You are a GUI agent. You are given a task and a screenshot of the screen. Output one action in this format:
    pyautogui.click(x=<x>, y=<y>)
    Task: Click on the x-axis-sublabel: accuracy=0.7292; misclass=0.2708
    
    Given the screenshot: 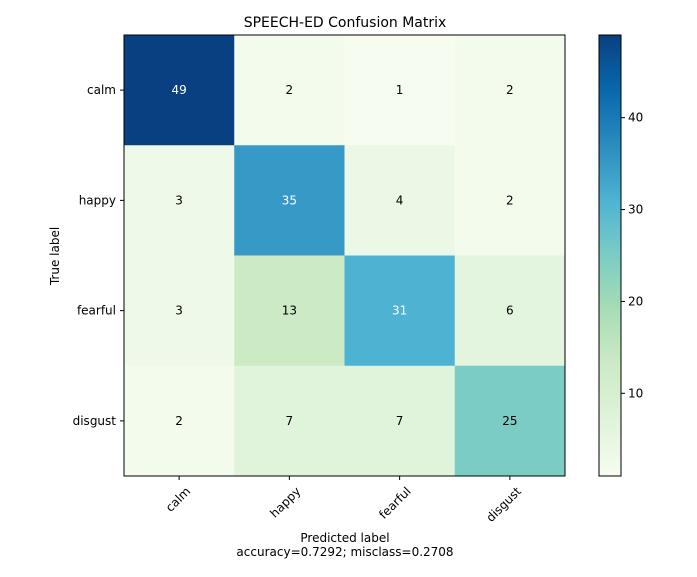 What is the action you would take?
    pyautogui.click(x=344, y=552)
    